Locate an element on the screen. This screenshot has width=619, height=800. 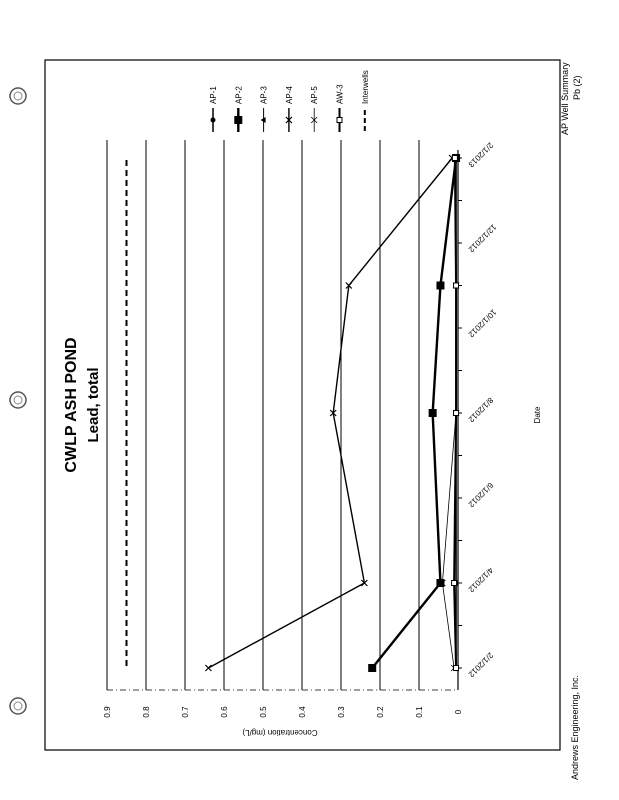
x-axis-title: Date is located at coordinates (537, 414).